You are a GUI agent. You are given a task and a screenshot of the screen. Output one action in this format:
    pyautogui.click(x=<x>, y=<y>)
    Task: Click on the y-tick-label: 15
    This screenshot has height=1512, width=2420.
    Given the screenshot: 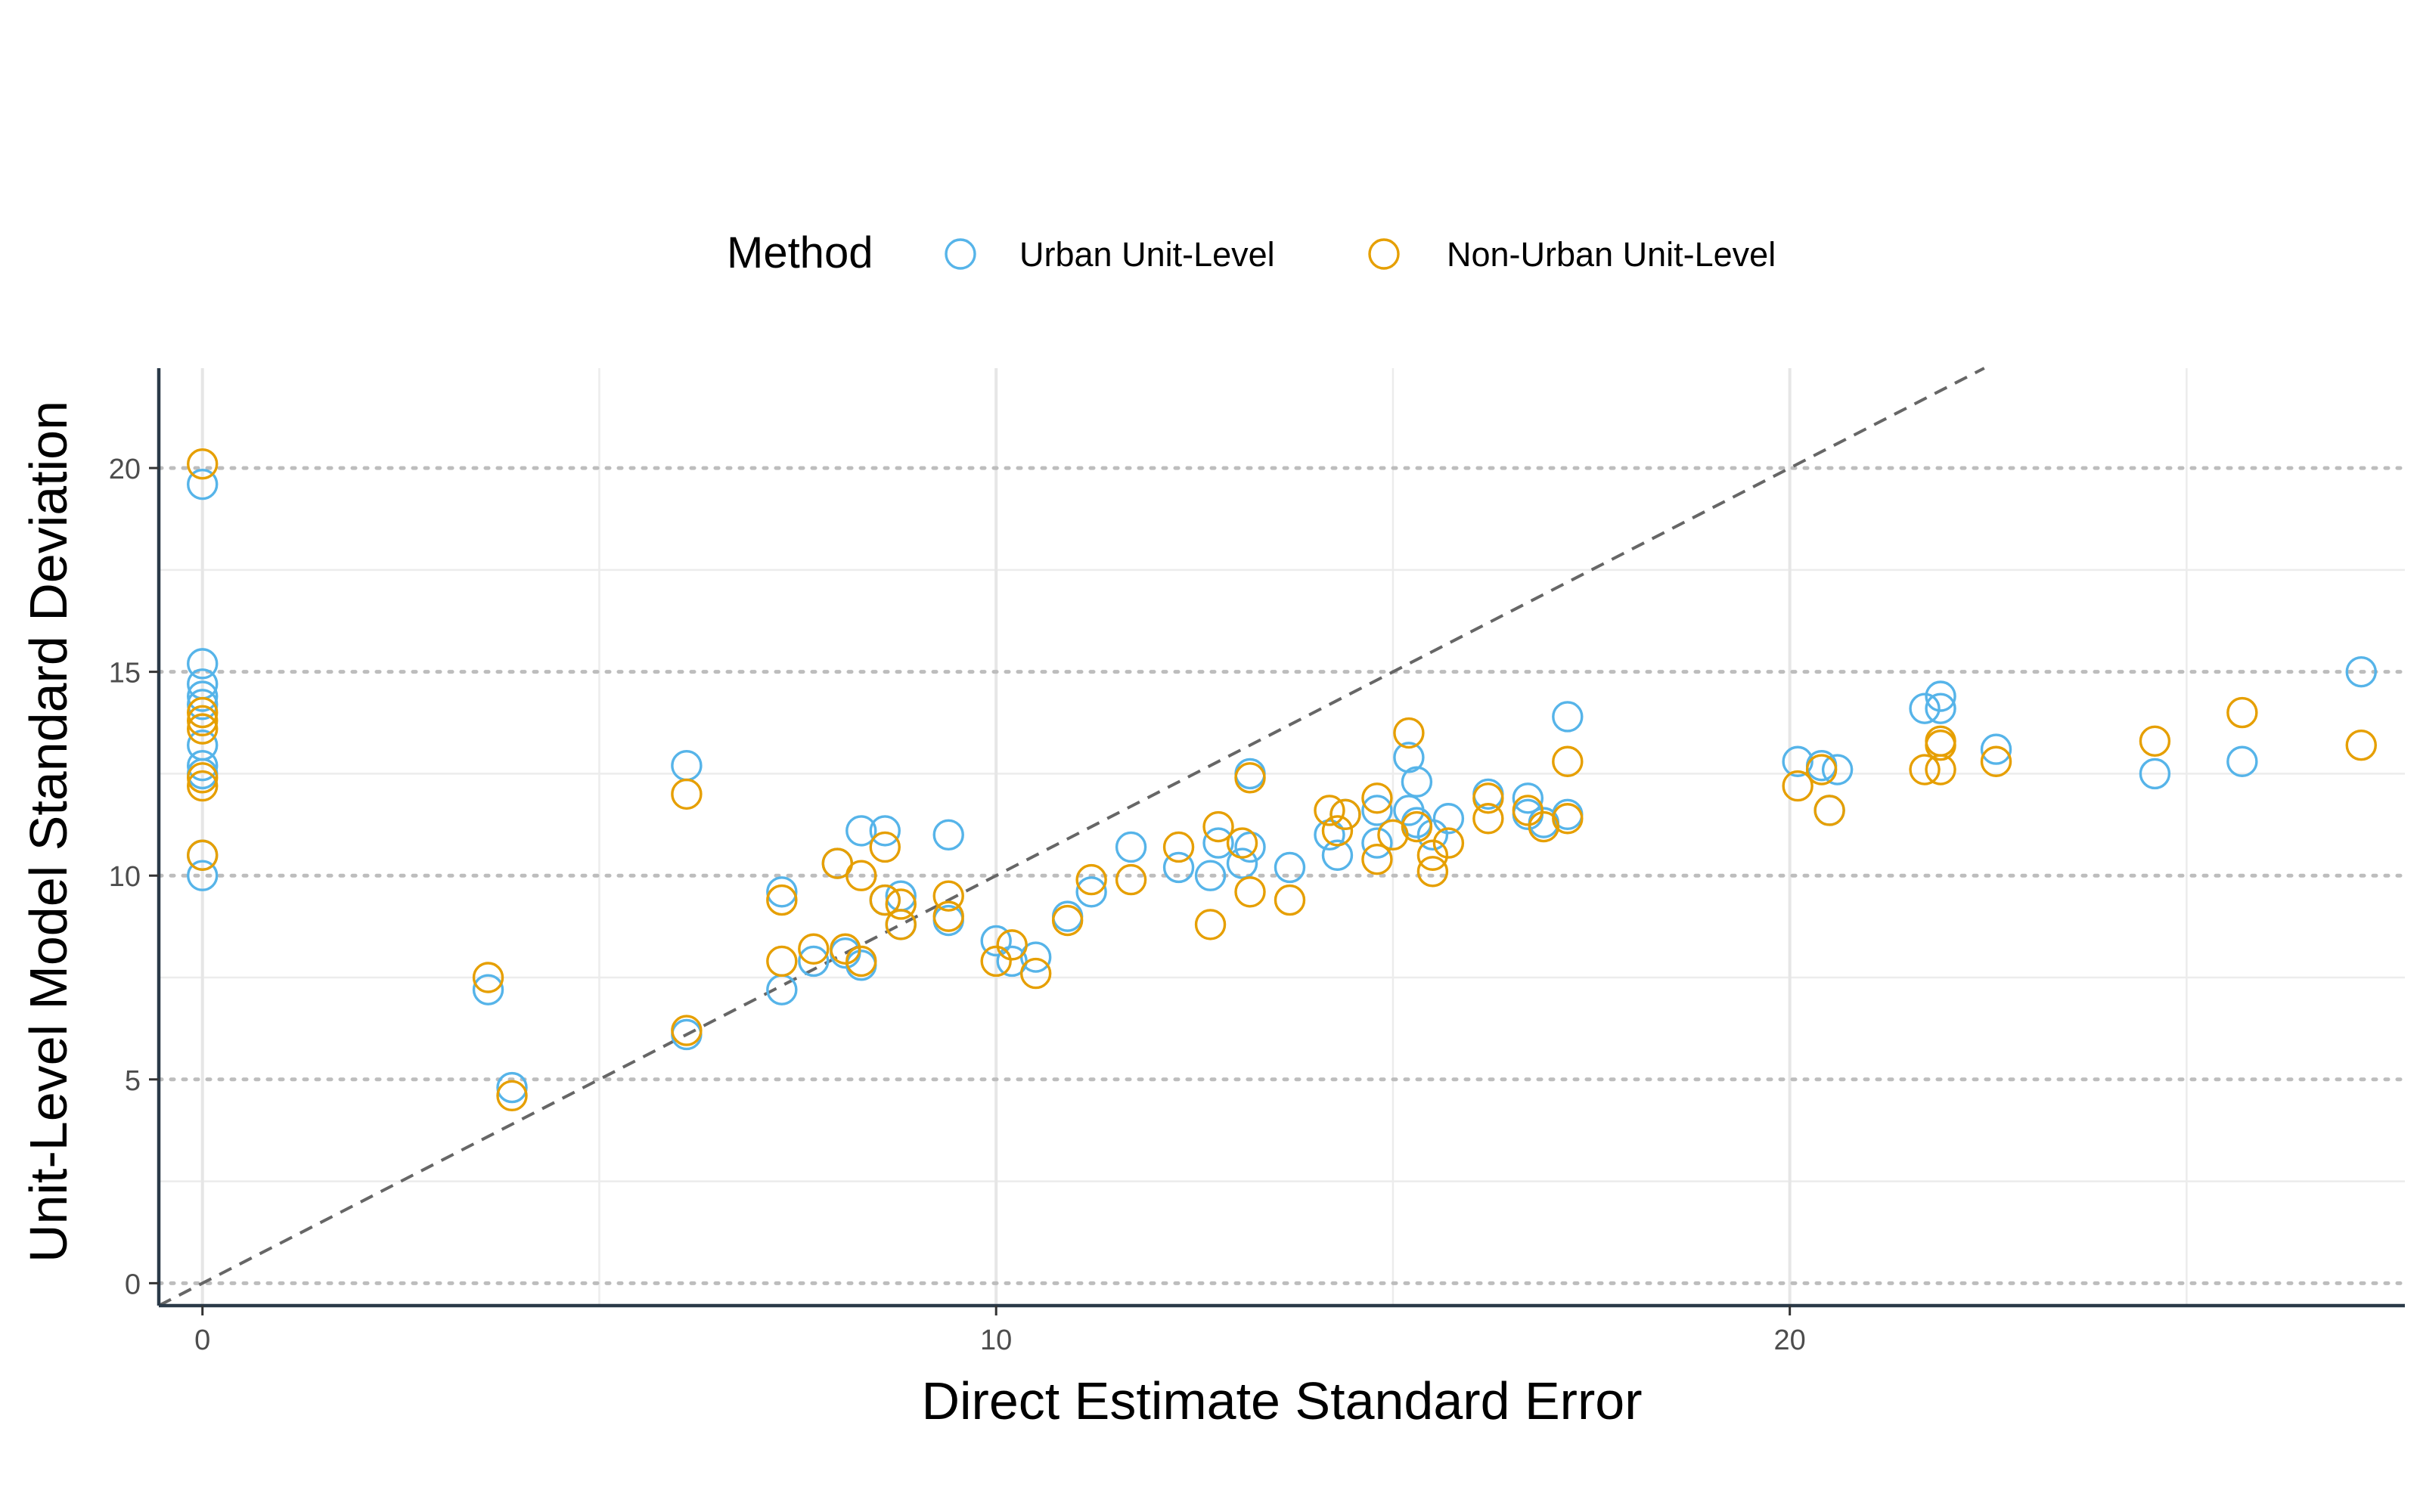 What is the action you would take?
    pyautogui.click(x=125, y=673)
    